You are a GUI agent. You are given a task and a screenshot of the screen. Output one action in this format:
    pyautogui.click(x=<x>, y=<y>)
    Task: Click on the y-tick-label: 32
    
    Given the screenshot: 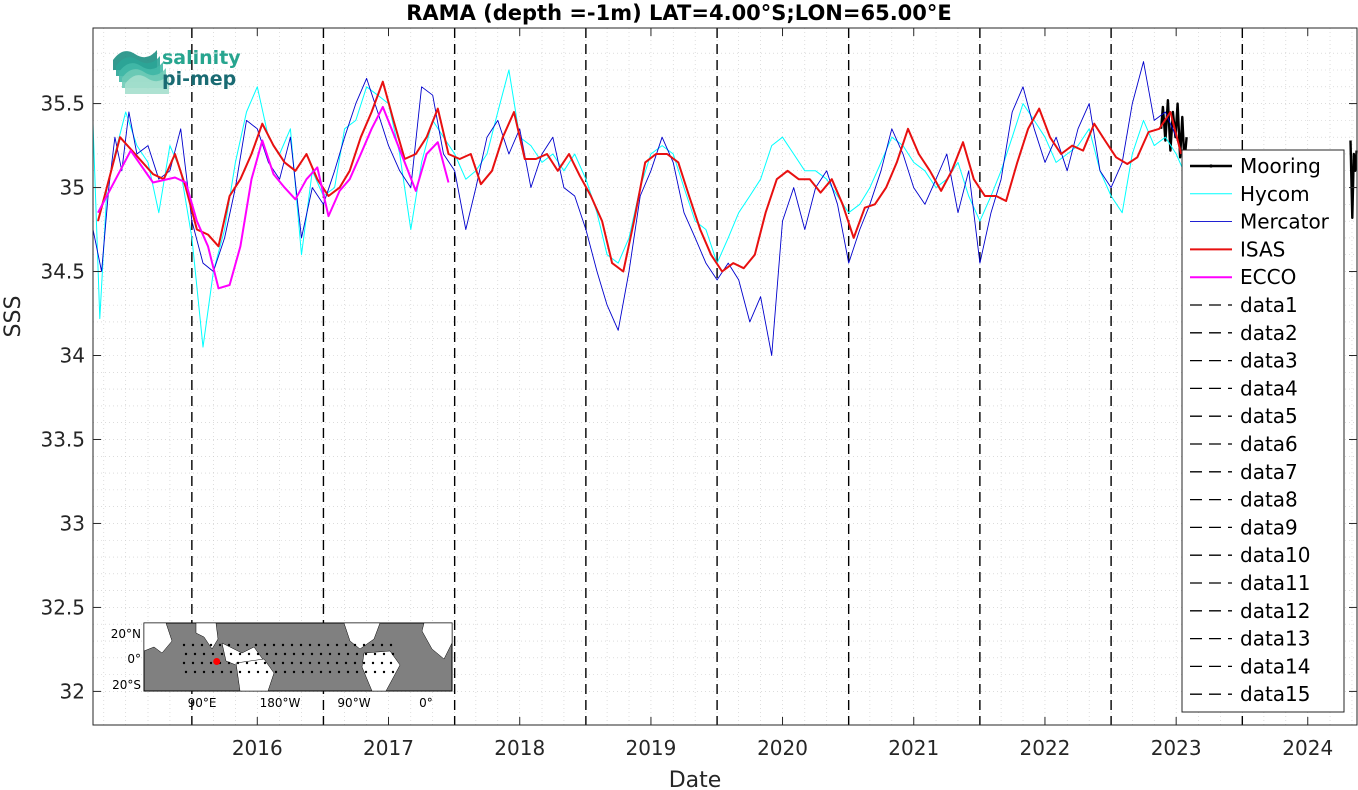 What is the action you would take?
    pyautogui.click(x=72, y=691)
    